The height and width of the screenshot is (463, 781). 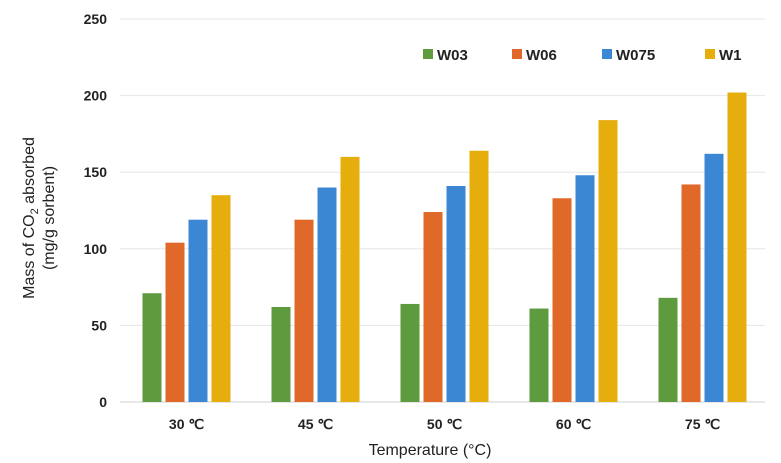 What do you see at coordinates (541, 55) in the screenshot?
I see `legend-label-w06: W06` at bounding box center [541, 55].